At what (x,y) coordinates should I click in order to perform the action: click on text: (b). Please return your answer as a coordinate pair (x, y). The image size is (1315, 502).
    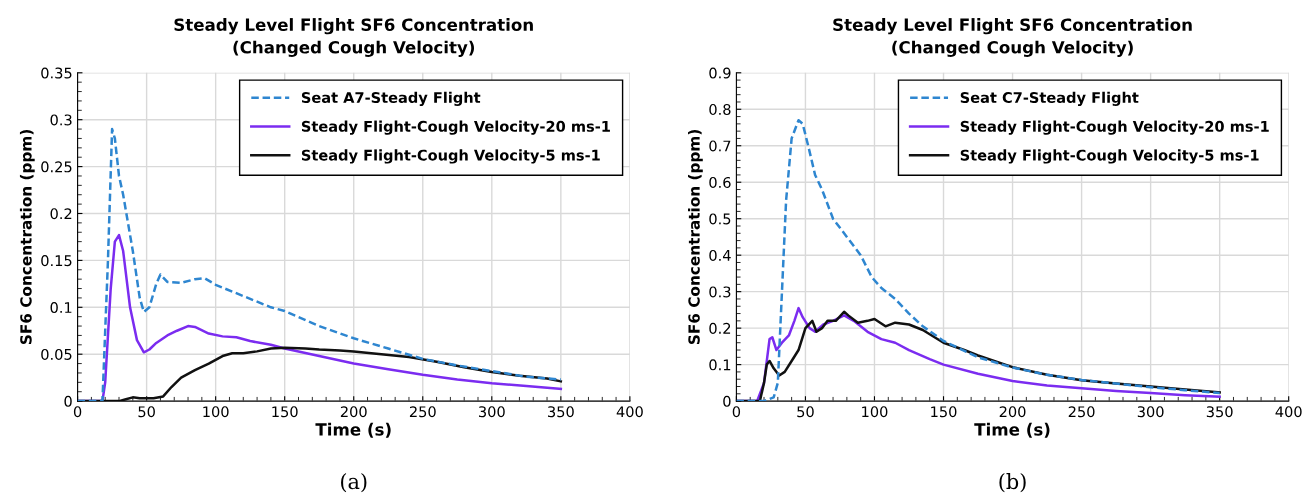
    Looking at the image, I should click on (1012, 483).